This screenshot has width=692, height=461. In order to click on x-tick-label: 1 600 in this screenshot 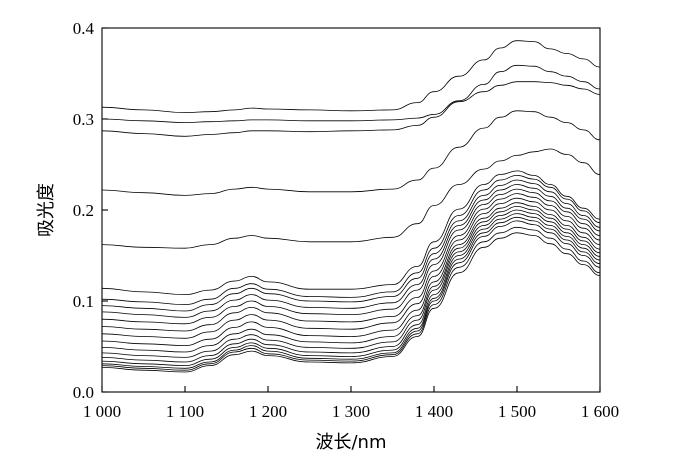, I will do `click(600, 411)`.